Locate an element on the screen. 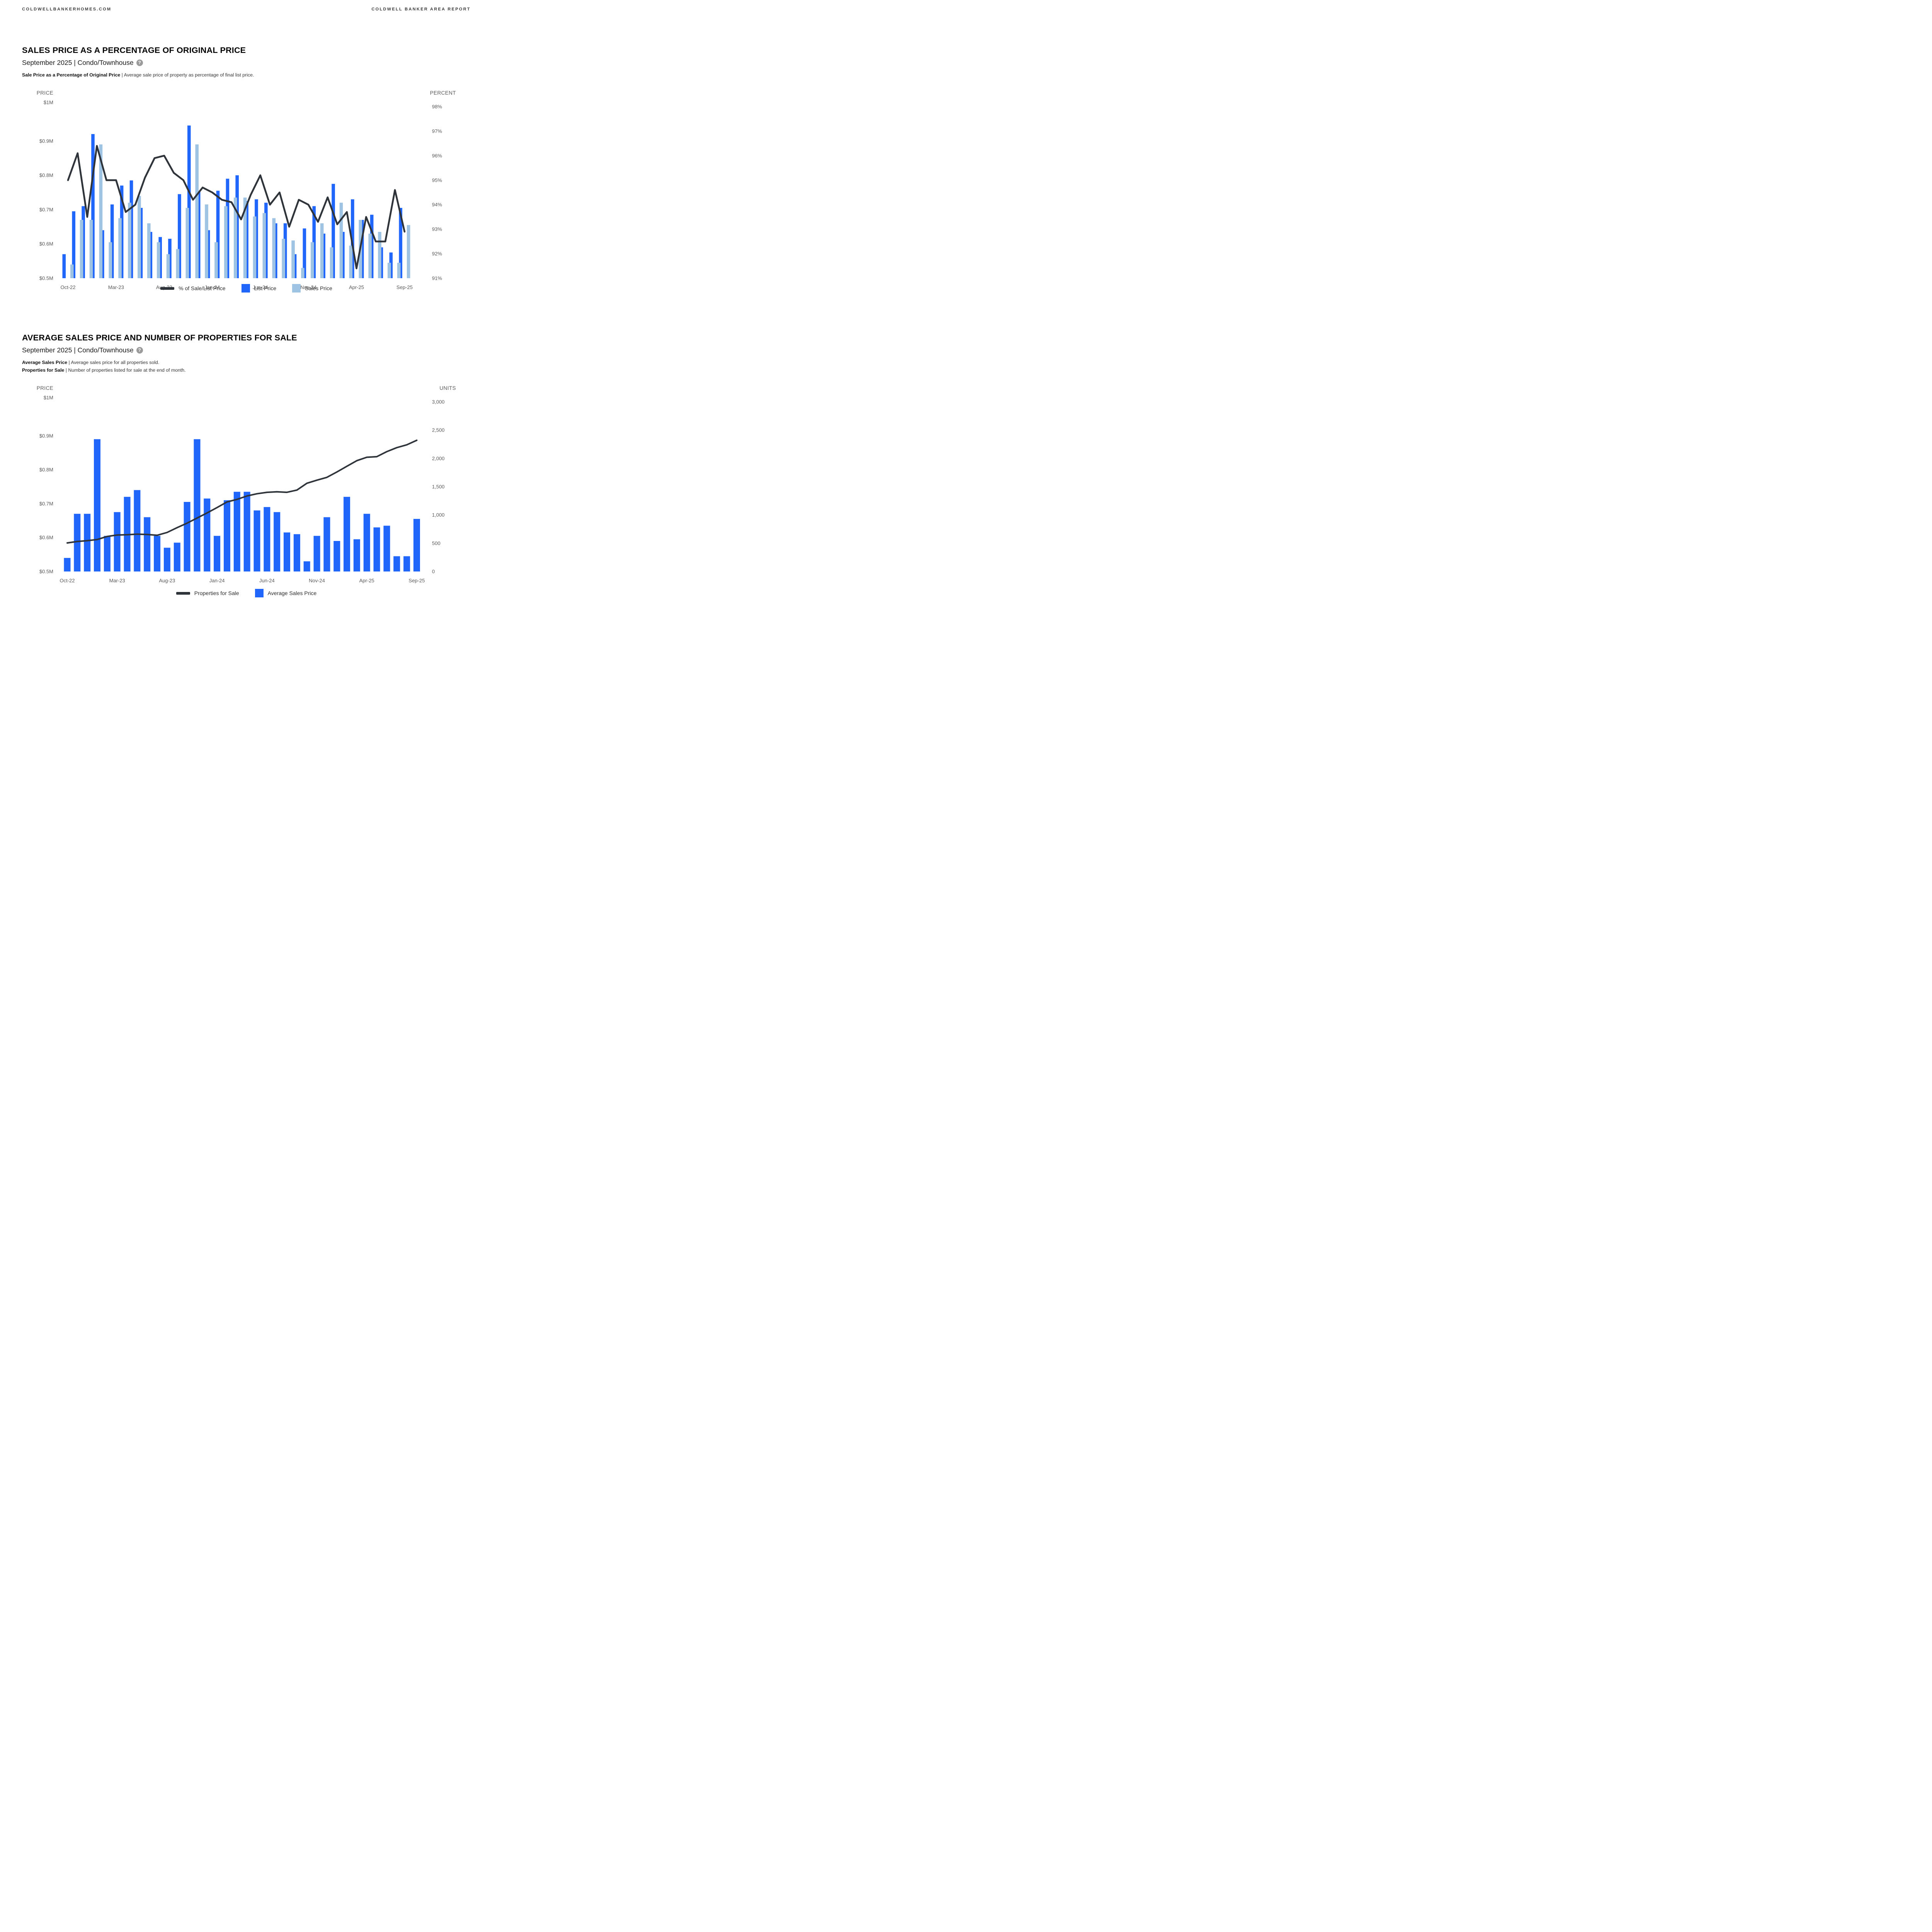 Image resolution: width=1932 pixels, height=1932 pixels. right-axis-tick: 2,000 is located at coordinates (439, 459).